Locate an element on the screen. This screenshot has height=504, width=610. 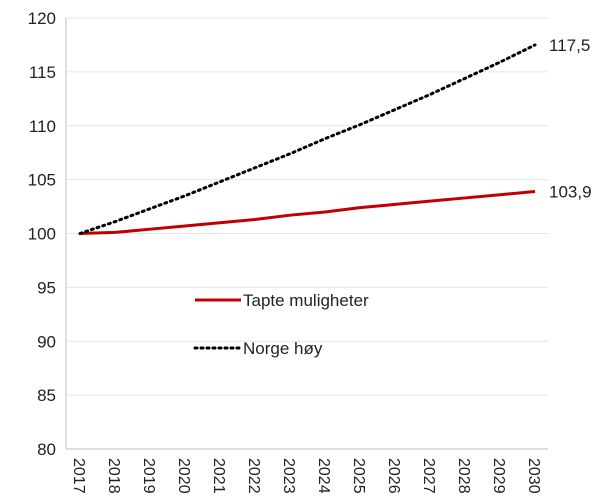
y-tick-label: 115 is located at coordinates (42, 72).